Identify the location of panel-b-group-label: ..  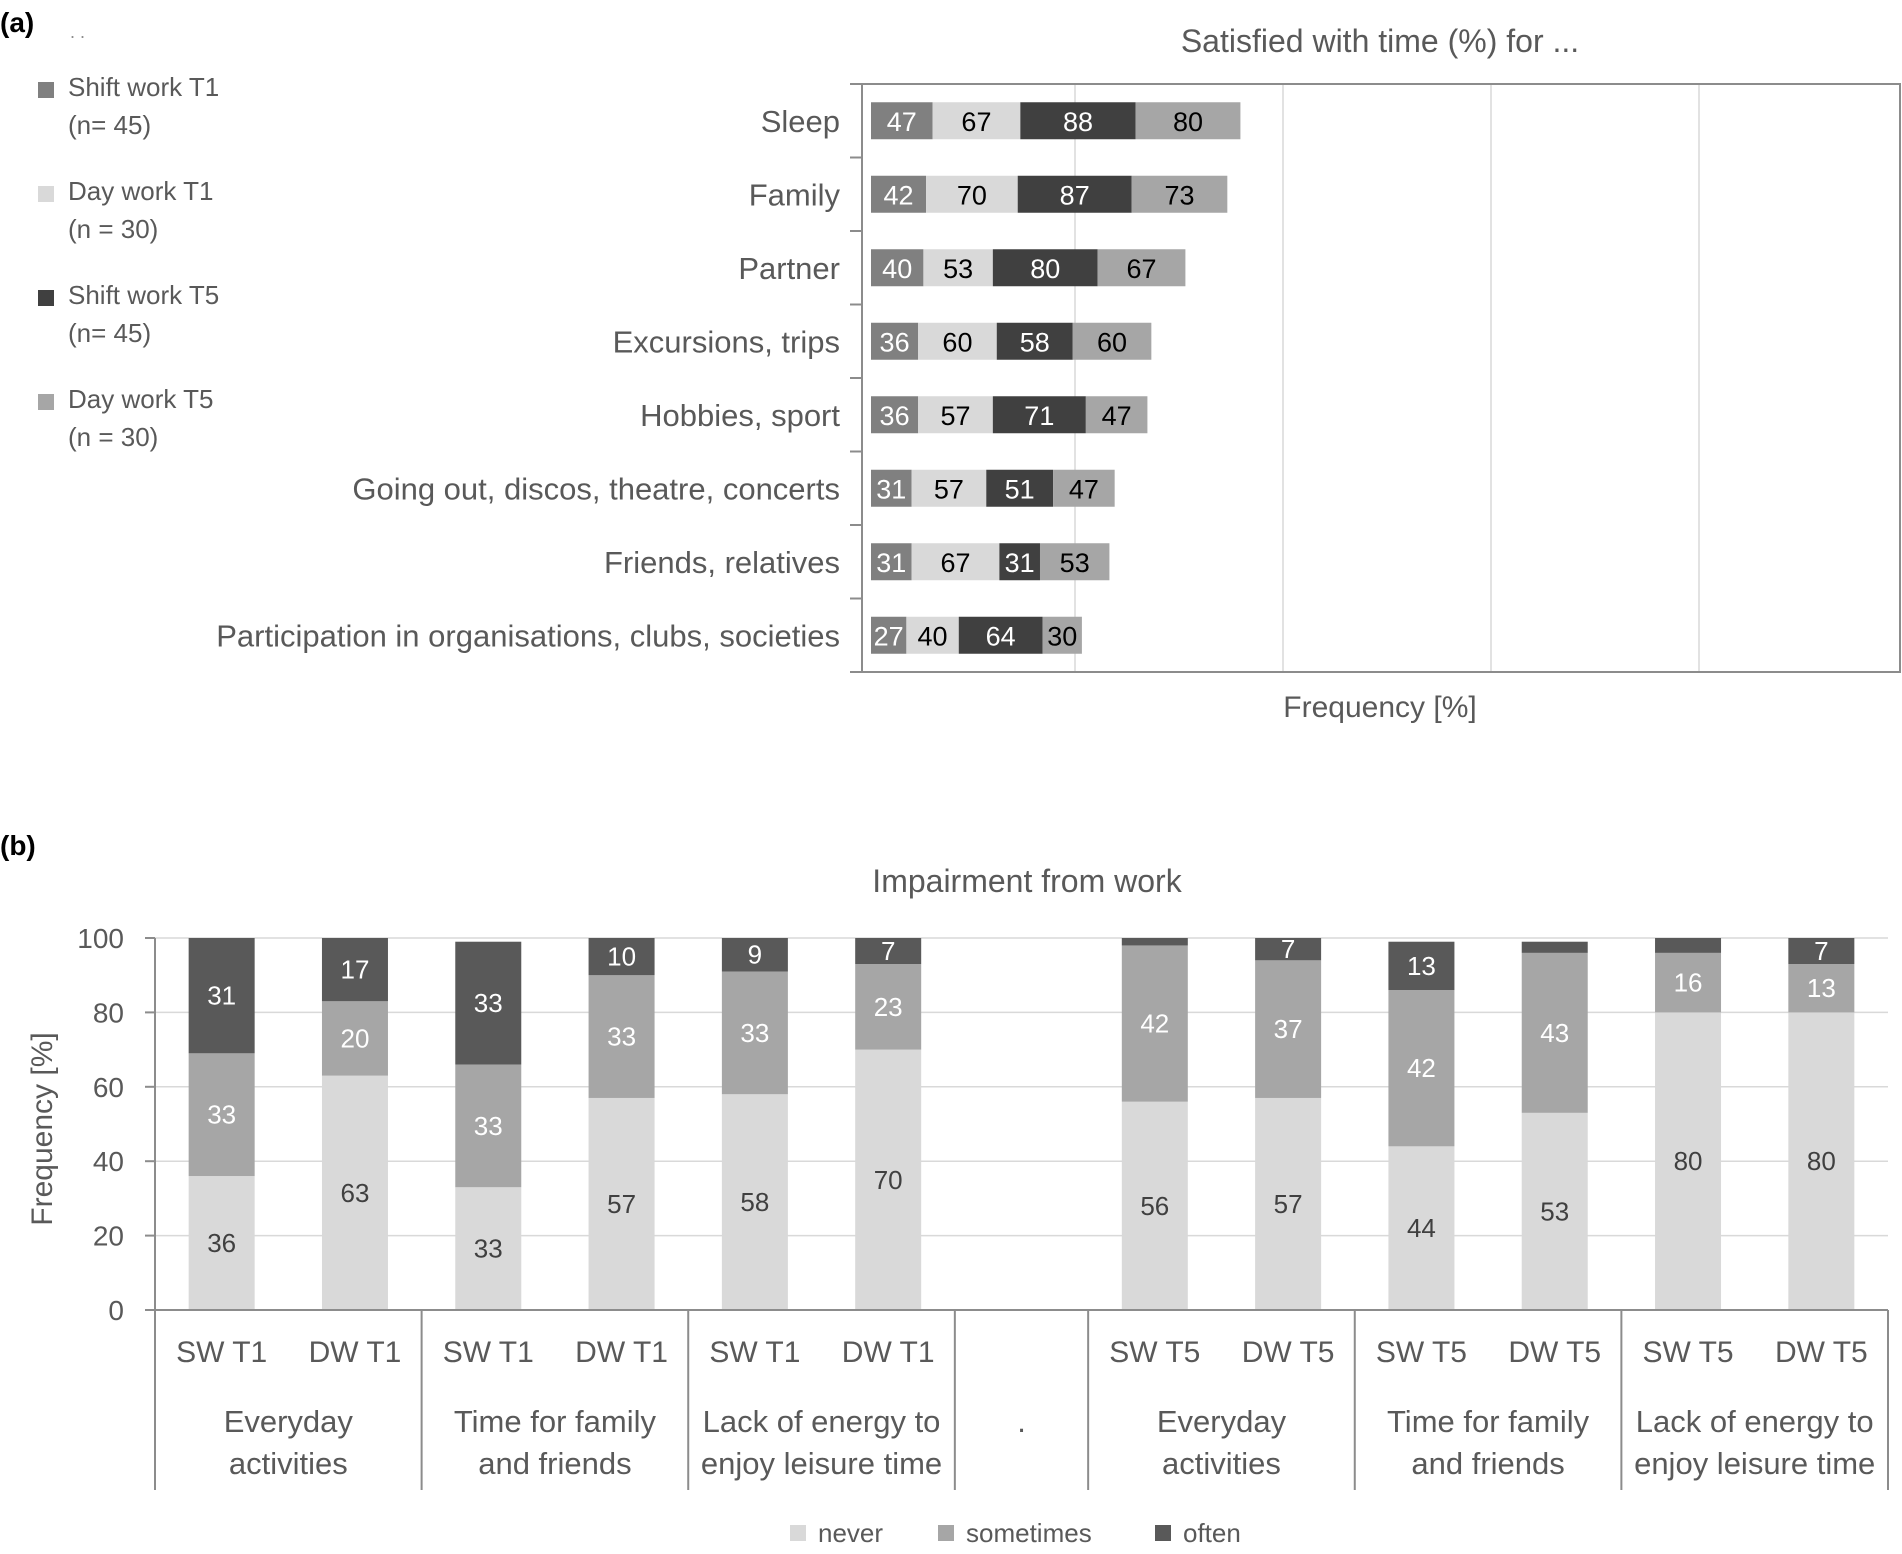
(1021, 1421).